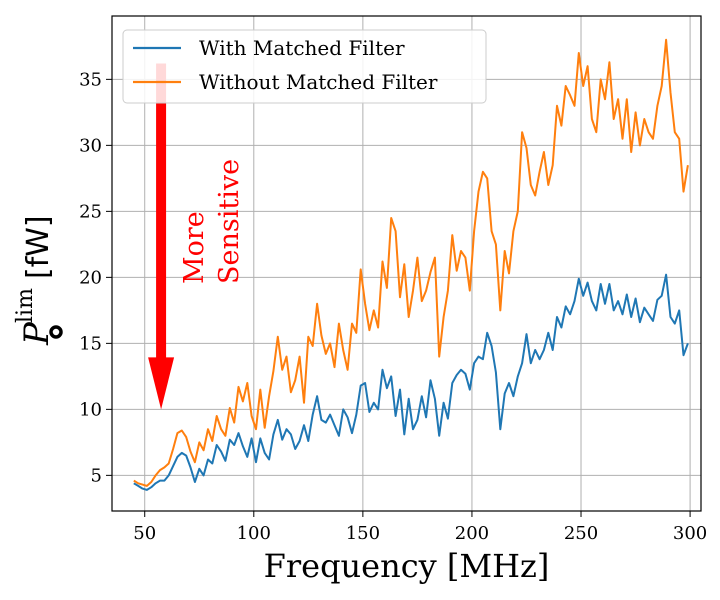 The image size is (720, 600). Describe the element at coordinates (38, 247) in the screenshot. I see `y-axis-label-unit: [fW]` at that location.